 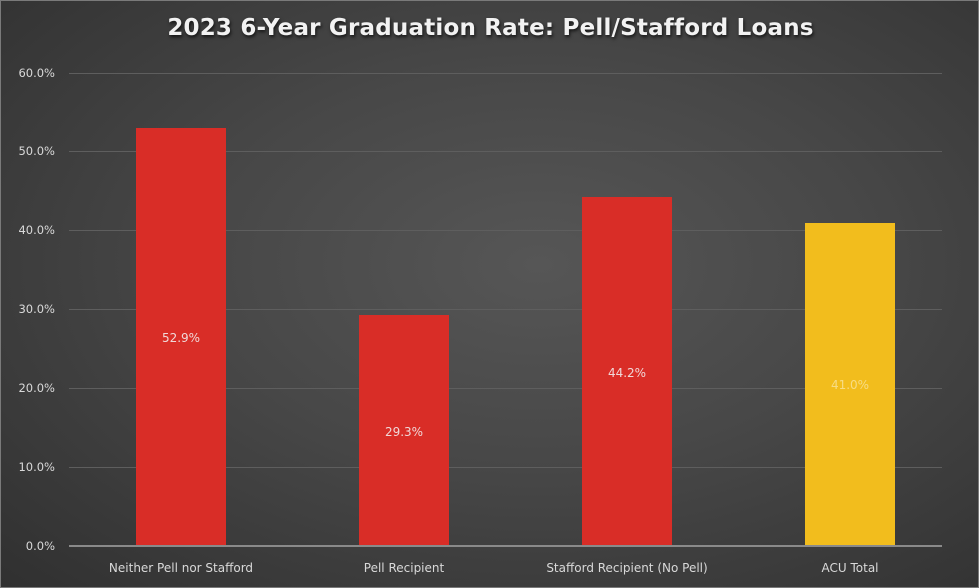 I want to click on x-label-neither: Neither Pell nor Stafford, so click(x=181, y=568).